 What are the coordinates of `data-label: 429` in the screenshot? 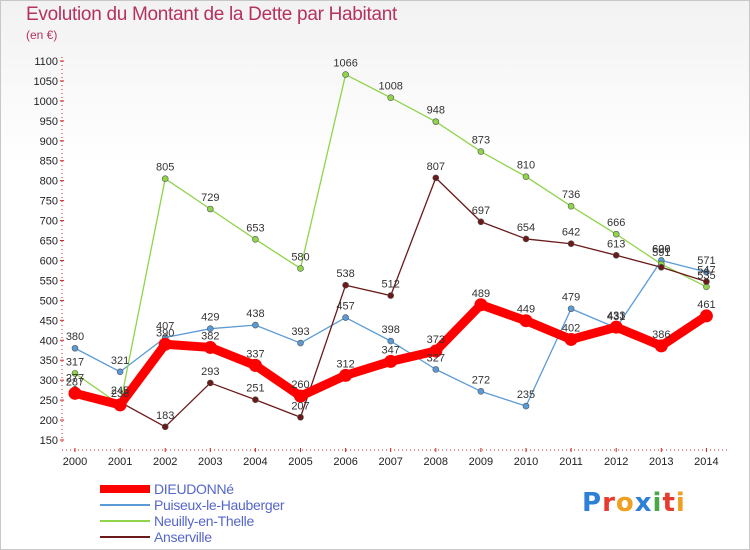 It's located at (210, 318).